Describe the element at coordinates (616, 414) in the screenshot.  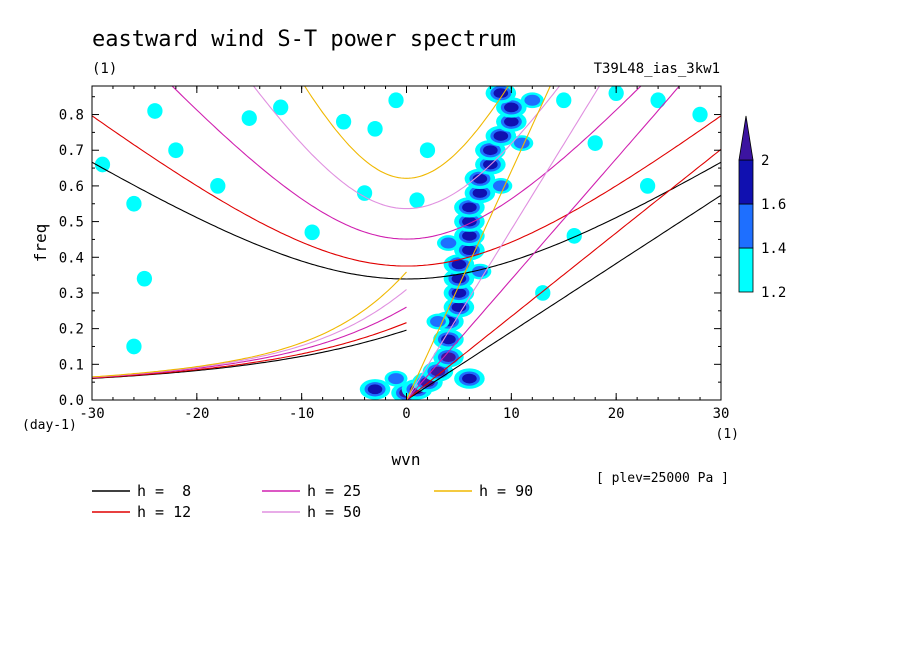
I see `x-tick-label: 20` at that location.